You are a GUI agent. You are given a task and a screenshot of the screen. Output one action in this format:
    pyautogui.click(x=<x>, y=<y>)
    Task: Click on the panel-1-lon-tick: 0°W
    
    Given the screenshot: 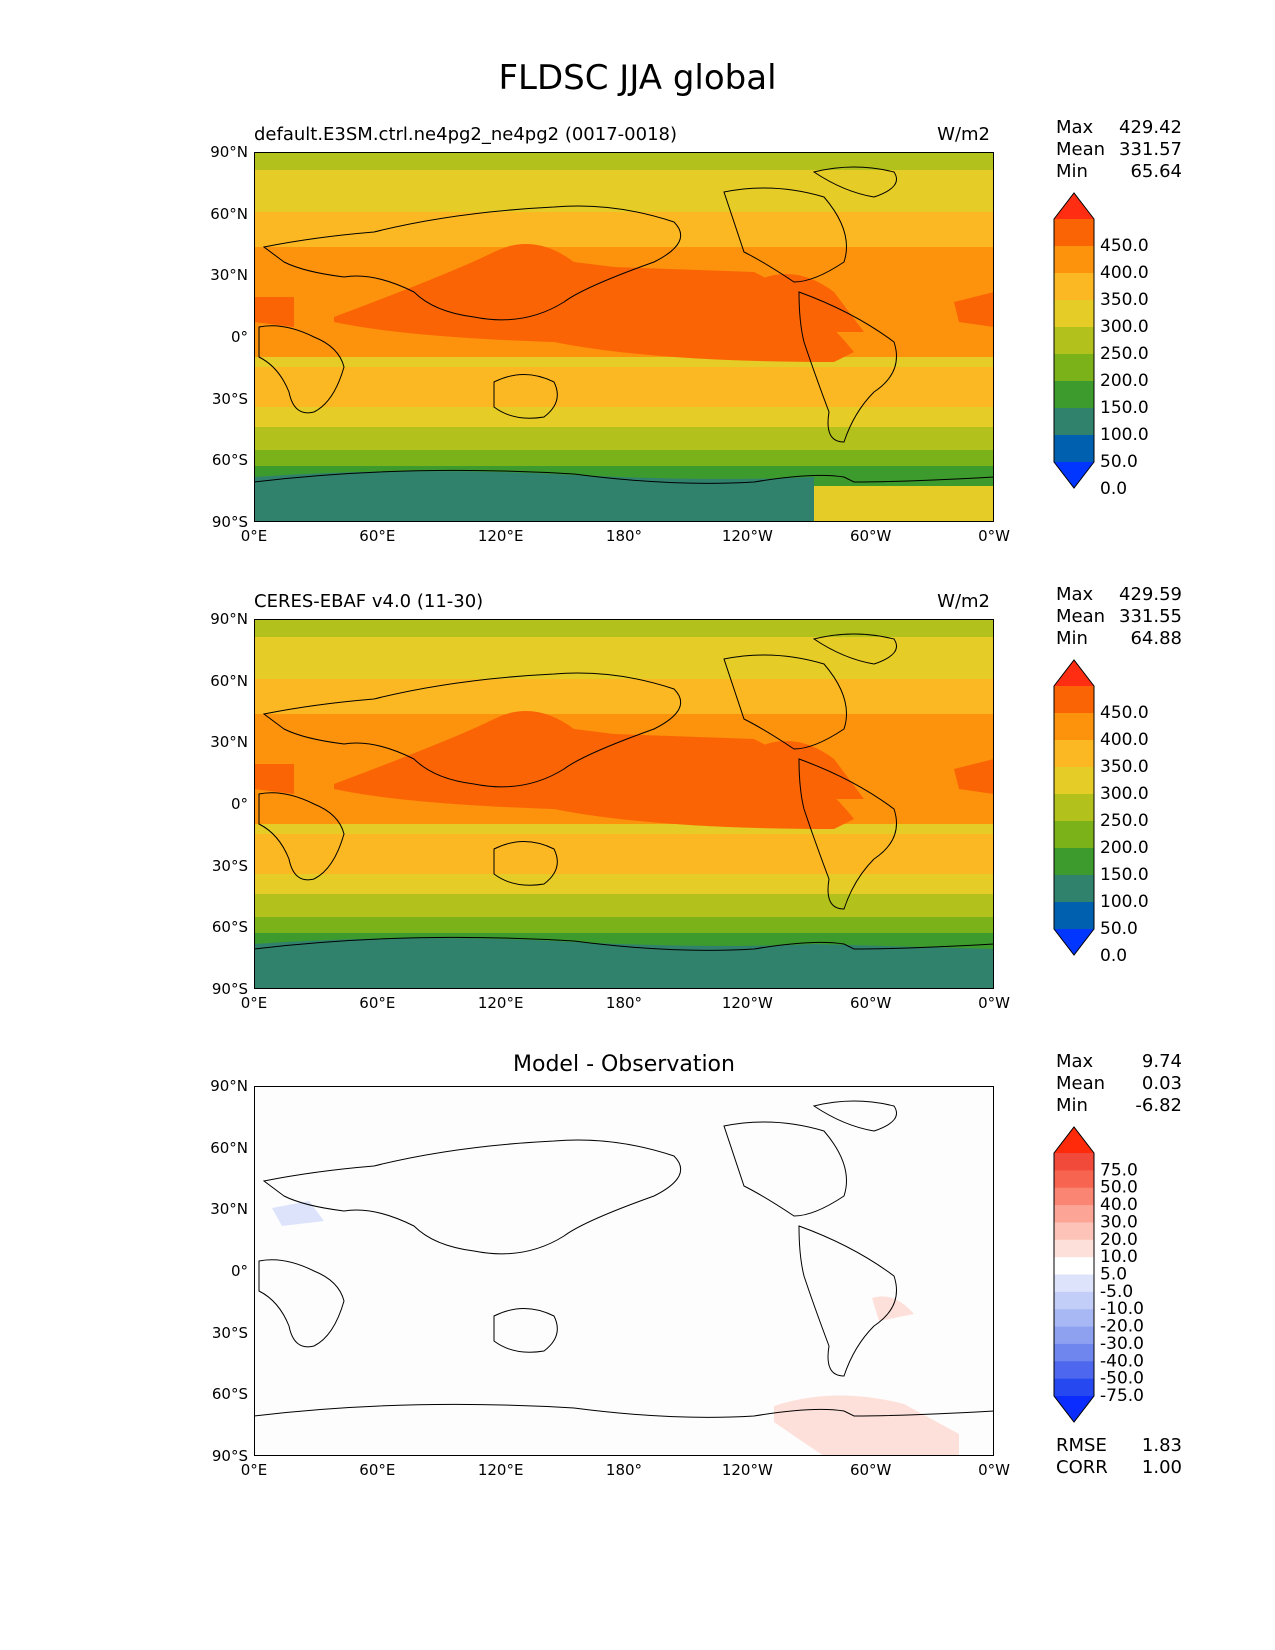 What is the action you would take?
    pyautogui.click(x=994, y=536)
    